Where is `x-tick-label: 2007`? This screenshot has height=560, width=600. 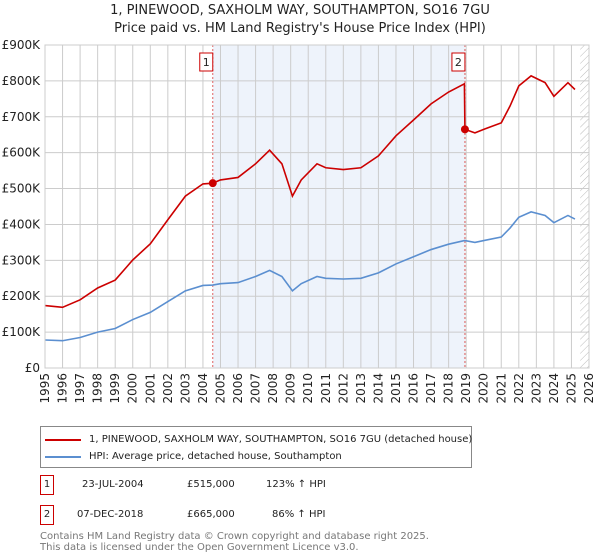 x-tick-label: 2007 is located at coordinates (256, 388).